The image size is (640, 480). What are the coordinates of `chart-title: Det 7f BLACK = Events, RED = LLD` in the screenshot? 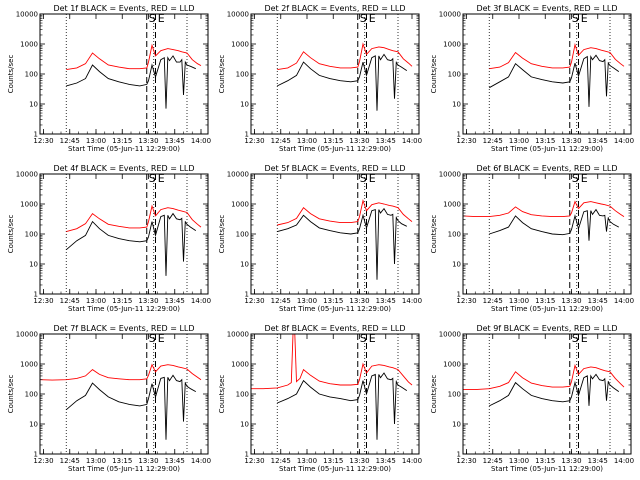 It's located at (123, 328).